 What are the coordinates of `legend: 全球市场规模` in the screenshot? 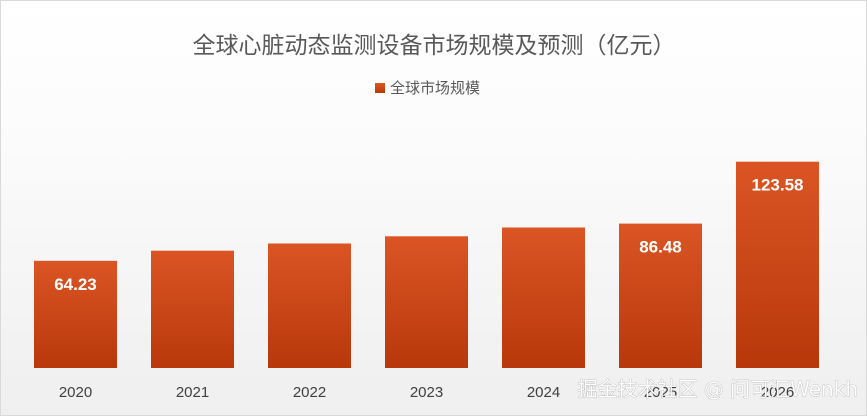 It's located at (427, 88).